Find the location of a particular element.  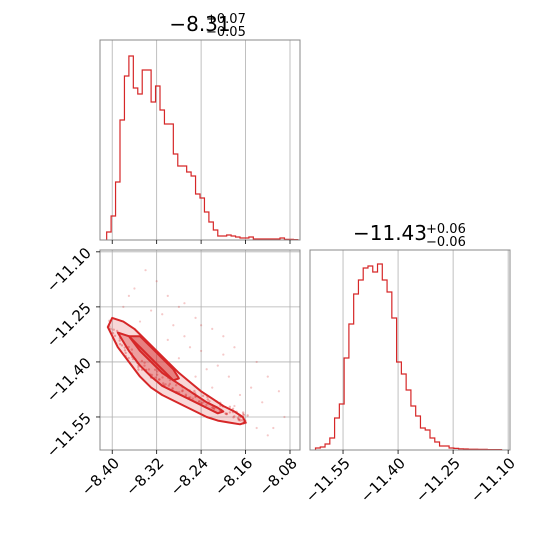

scatter-2d-frame is located at coordinates (200, 350).